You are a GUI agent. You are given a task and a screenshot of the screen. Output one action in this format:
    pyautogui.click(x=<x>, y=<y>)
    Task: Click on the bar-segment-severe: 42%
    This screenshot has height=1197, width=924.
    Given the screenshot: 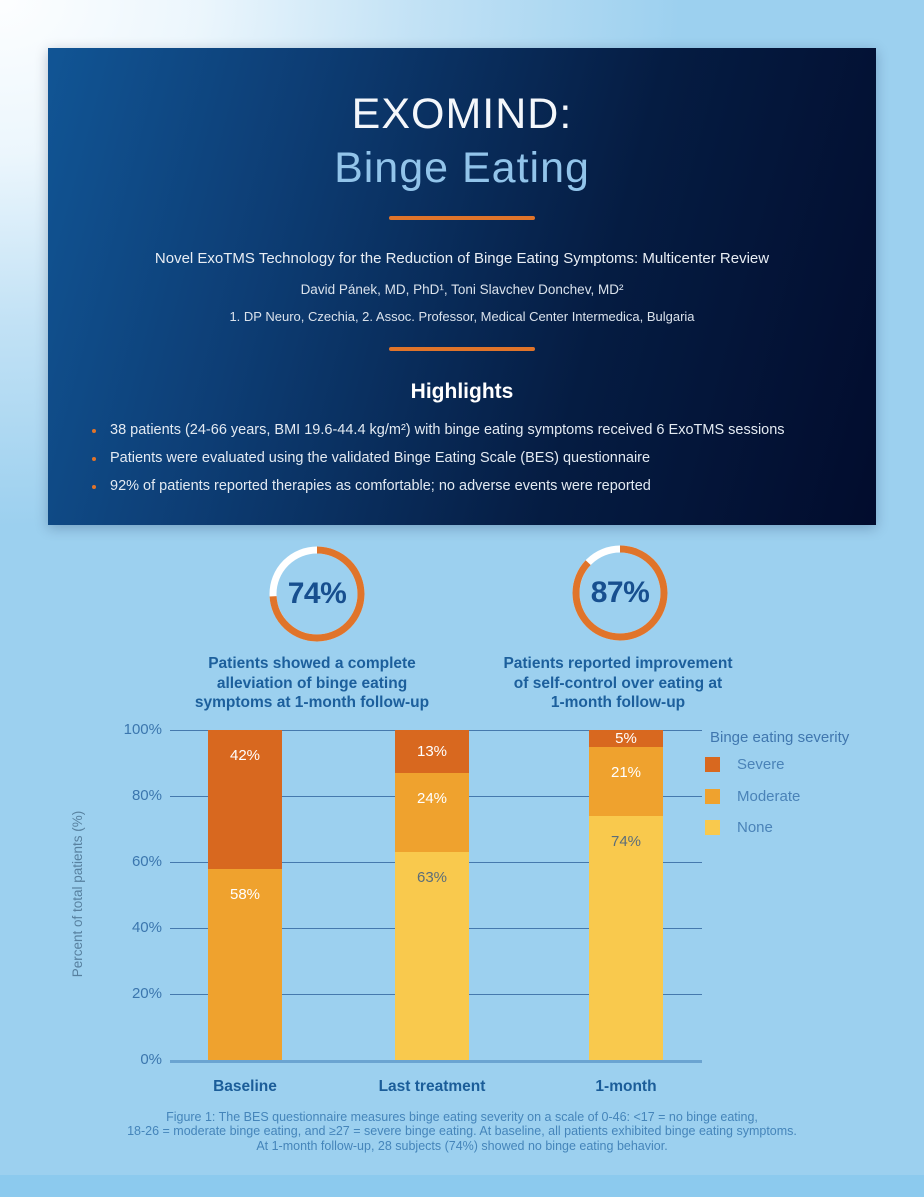 What is the action you would take?
    pyautogui.click(x=245, y=799)
    